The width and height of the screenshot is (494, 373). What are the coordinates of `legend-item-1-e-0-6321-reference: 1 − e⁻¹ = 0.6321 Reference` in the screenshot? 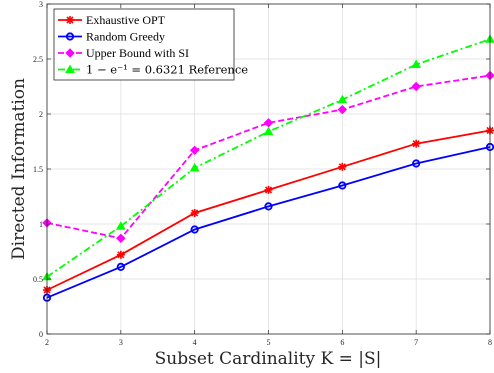 It's located at (153, 70).